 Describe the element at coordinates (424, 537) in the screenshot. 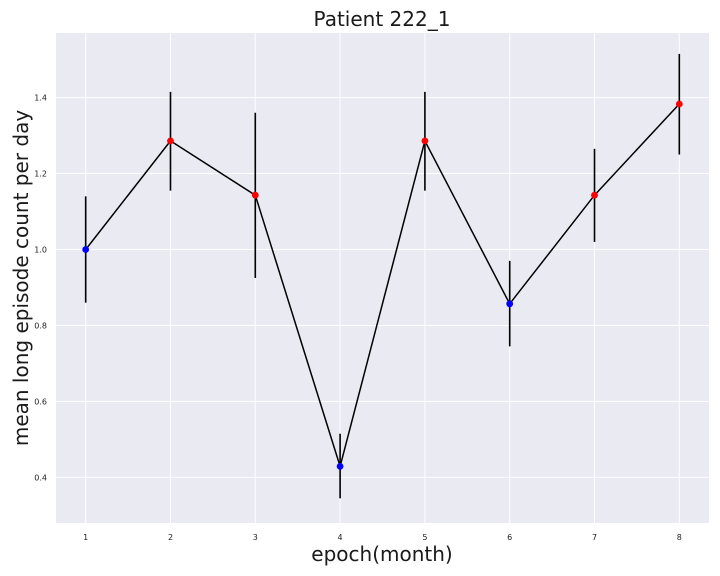

I see `x-tick-label: 5` at that location.